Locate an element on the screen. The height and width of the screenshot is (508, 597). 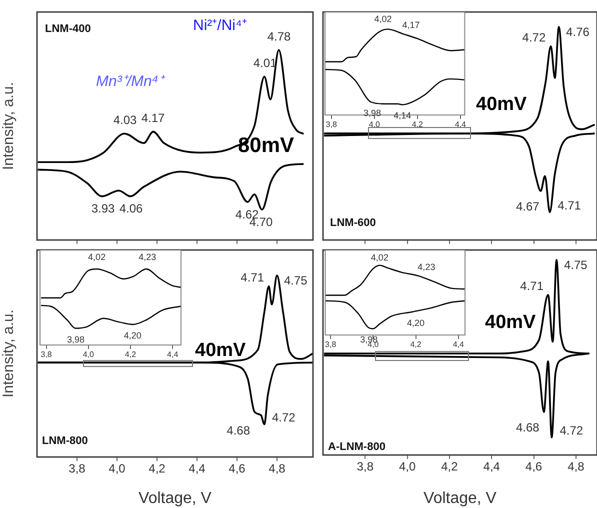
annotation: 4.76 is located at coordinates (578, 32).